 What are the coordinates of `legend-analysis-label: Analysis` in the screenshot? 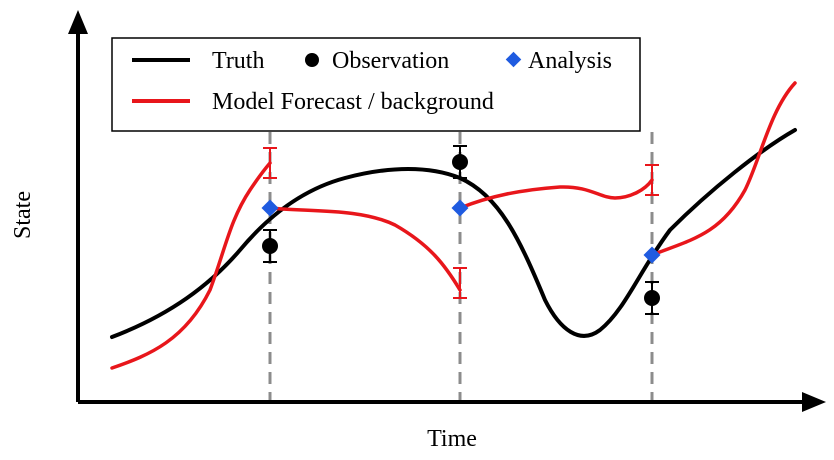 It's located at (570, 61).